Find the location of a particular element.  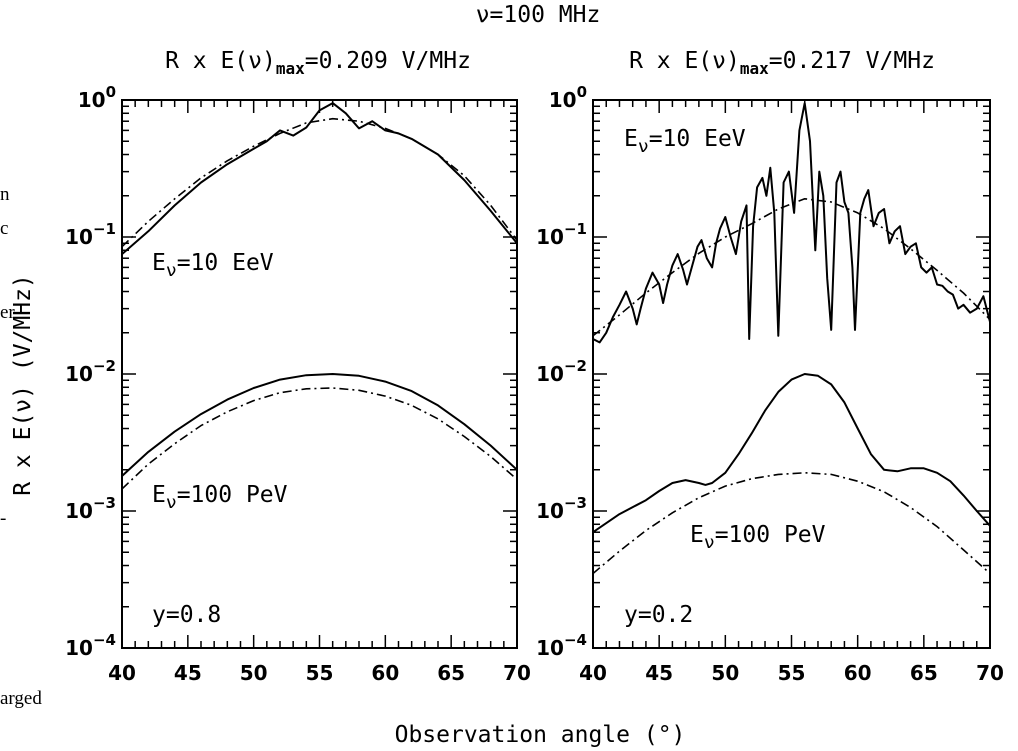

right-y-tick-label: 10⁰ is located at coordinates (568, 97).